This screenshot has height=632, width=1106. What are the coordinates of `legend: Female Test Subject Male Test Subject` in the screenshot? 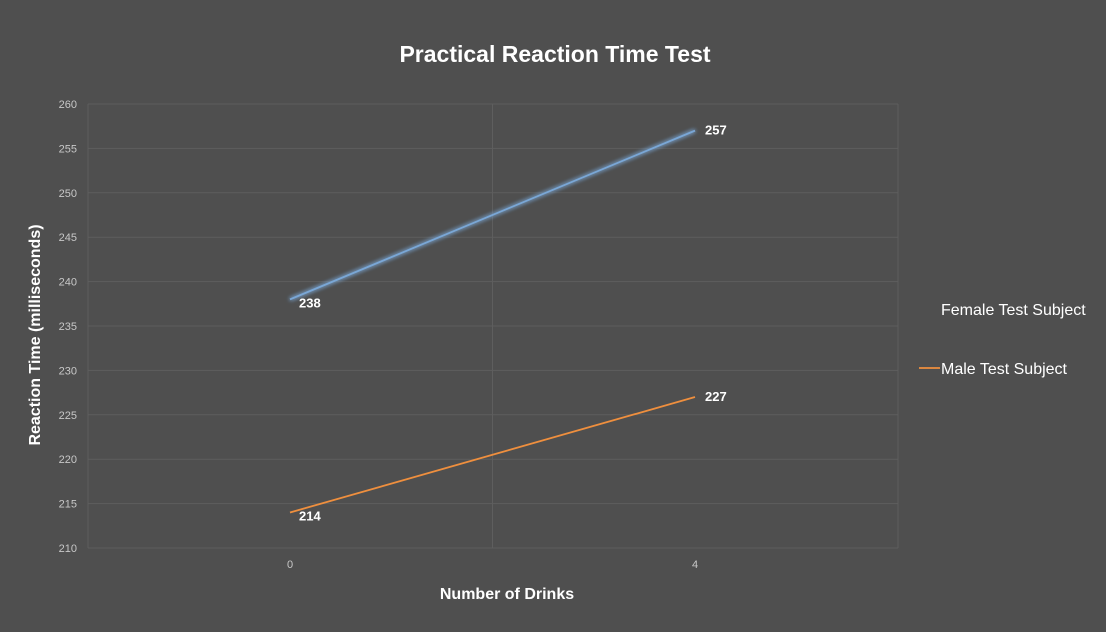 It's located at (1002, 340).